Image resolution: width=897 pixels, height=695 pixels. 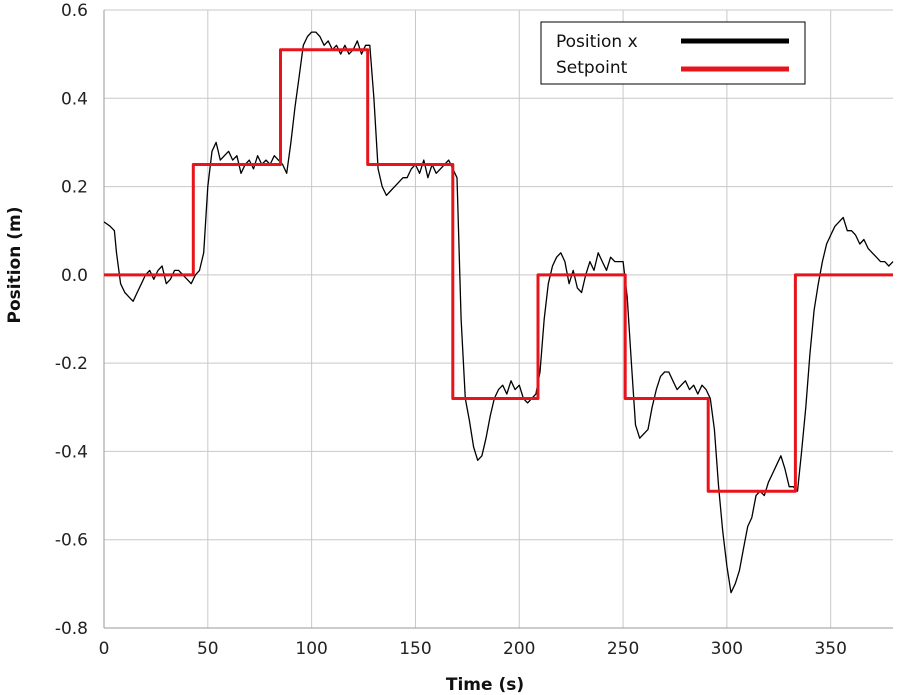 I want to click on x-tick-labels: 0 50 100 150 200 250 300 350, so click(x=473, y=649).